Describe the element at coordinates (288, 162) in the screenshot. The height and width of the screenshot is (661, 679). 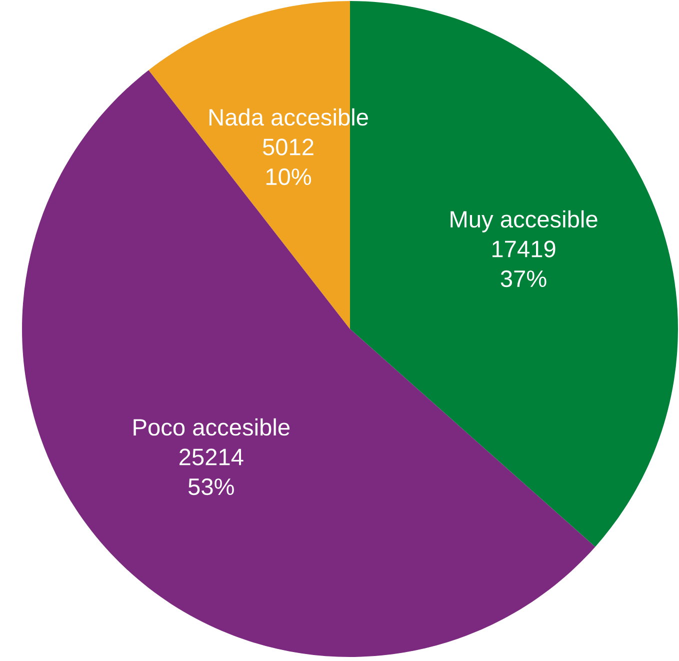
I see `data-label: 5012 10%` at that location.